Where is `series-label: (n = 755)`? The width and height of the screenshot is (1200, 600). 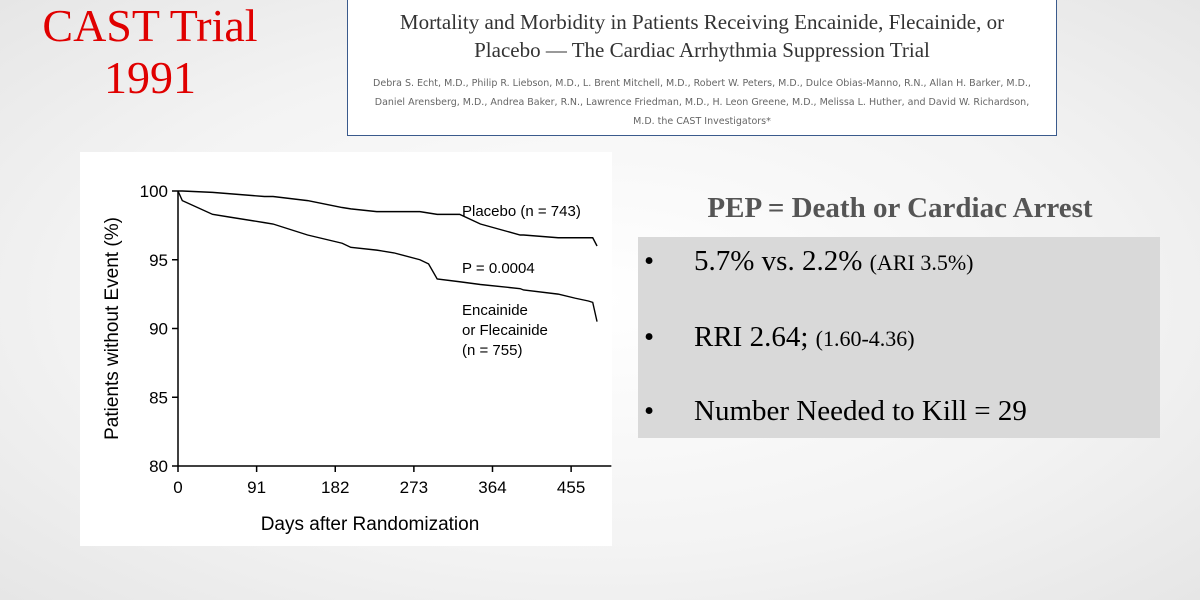
series-label: (n = 755) is located at coordinates (492, 350).